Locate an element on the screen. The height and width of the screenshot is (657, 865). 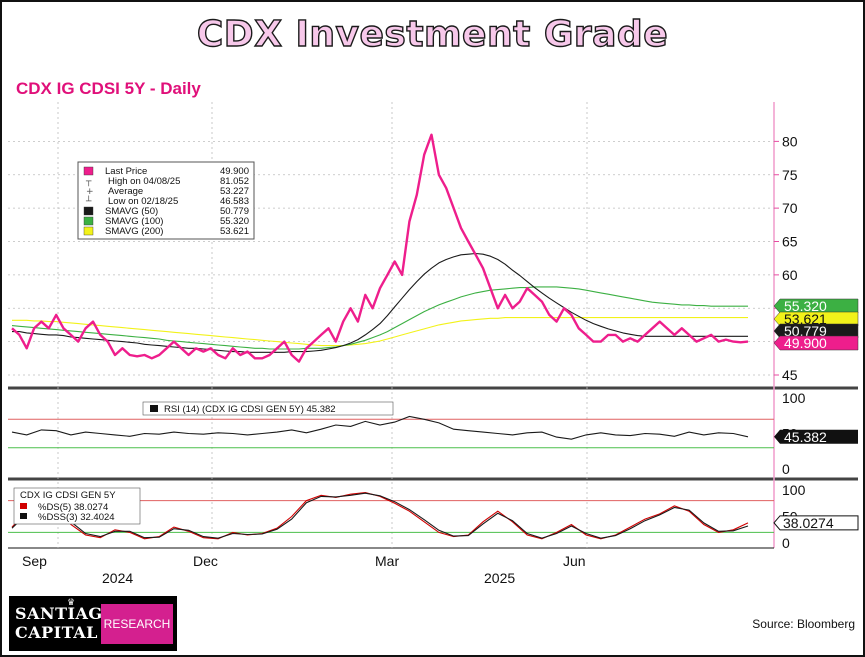
legend-value: 55.320 is located at coordinates (234, 221).